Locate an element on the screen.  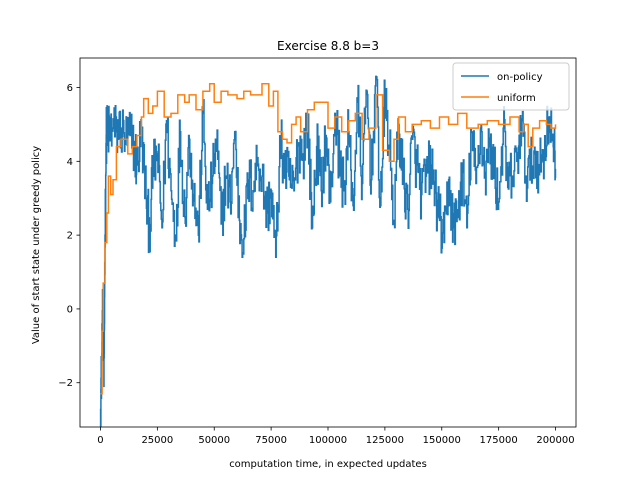
legend-frame is located at coordinates (511, 86).